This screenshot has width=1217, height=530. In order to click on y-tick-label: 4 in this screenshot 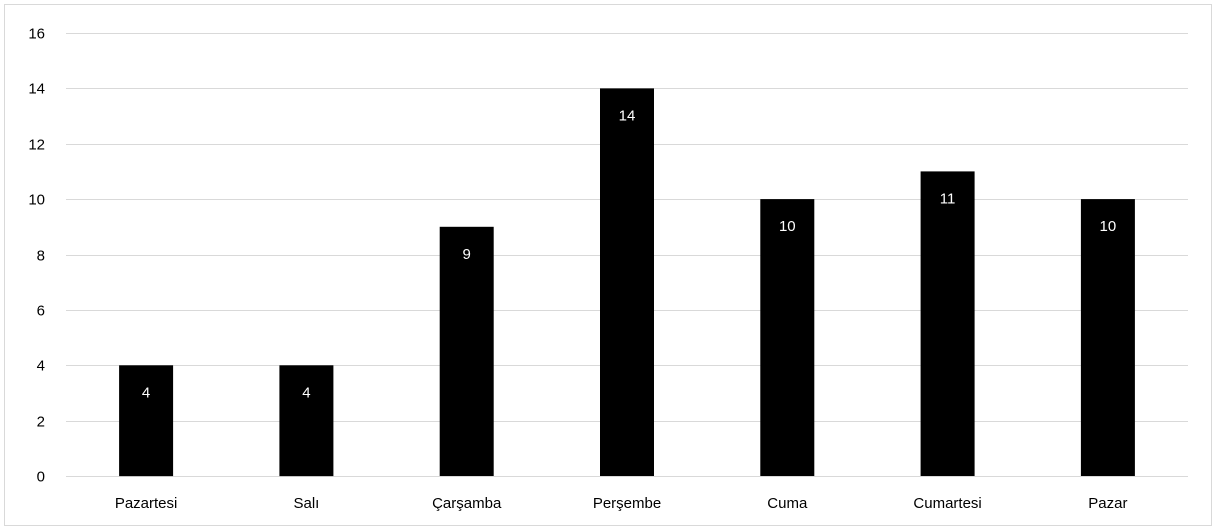, I will do `click(41, 366)`.